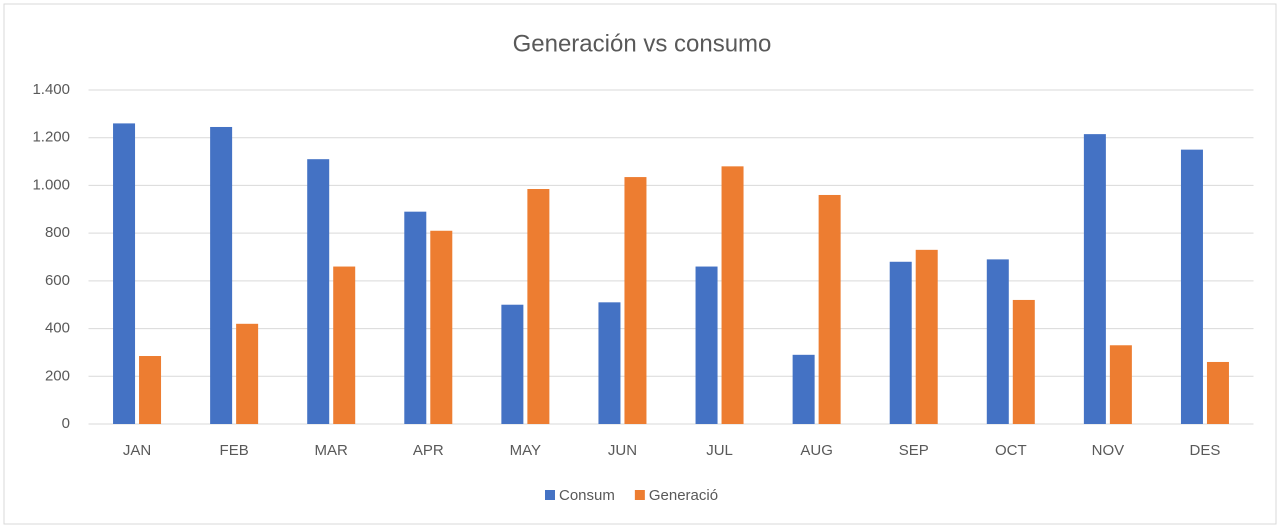  I want to click on x-tick-label: JUL, so click(719, 450).